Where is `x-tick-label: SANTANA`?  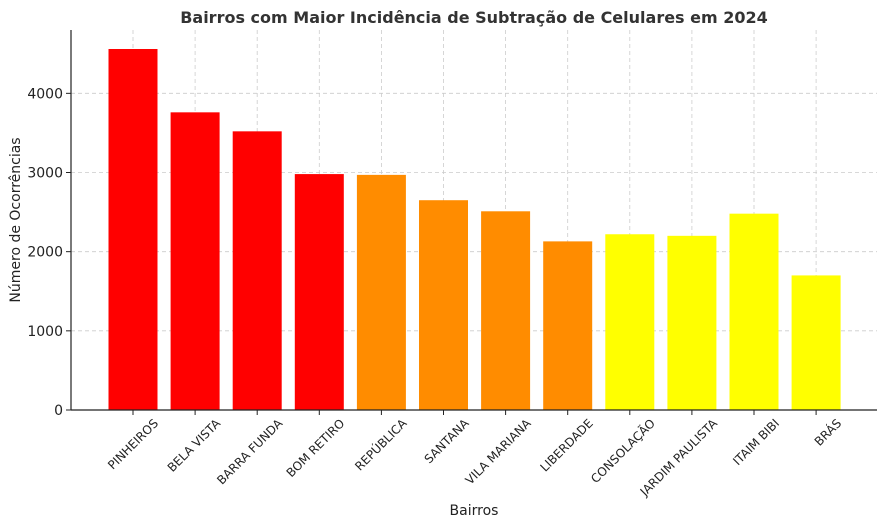
x-tick-label: SANTANA is located at coordinates (447, 441).